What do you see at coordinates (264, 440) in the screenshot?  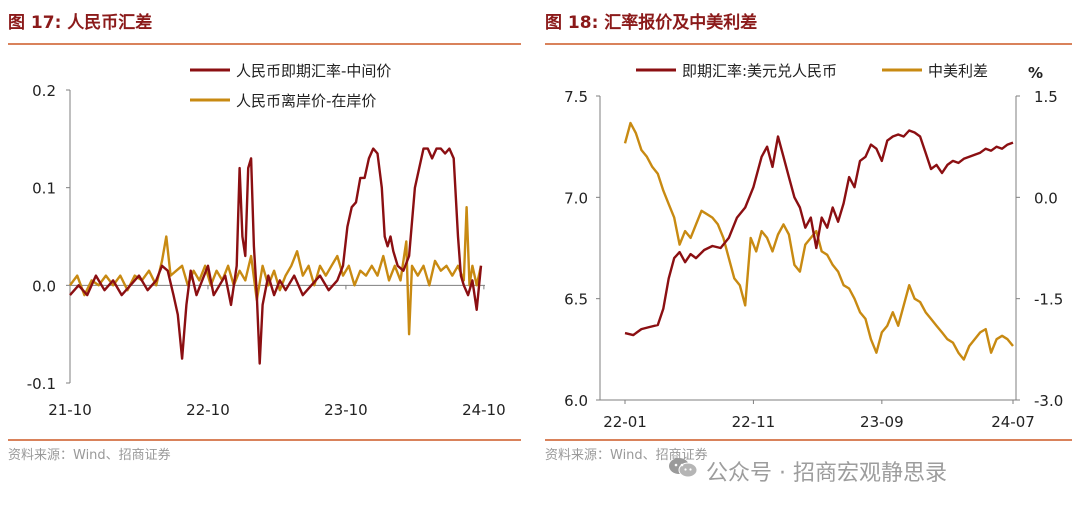 I see `left-bottom-rule` at bounding box center [264, 440].